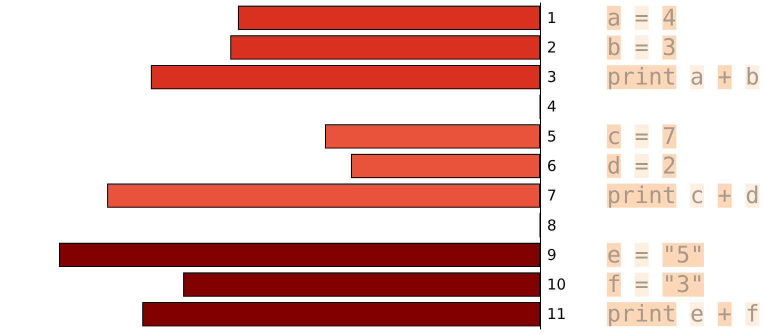  What do you see at coordinates (683, 315) in the screenshot?
I see `text: print e + f` at bounding box center [683, 315].